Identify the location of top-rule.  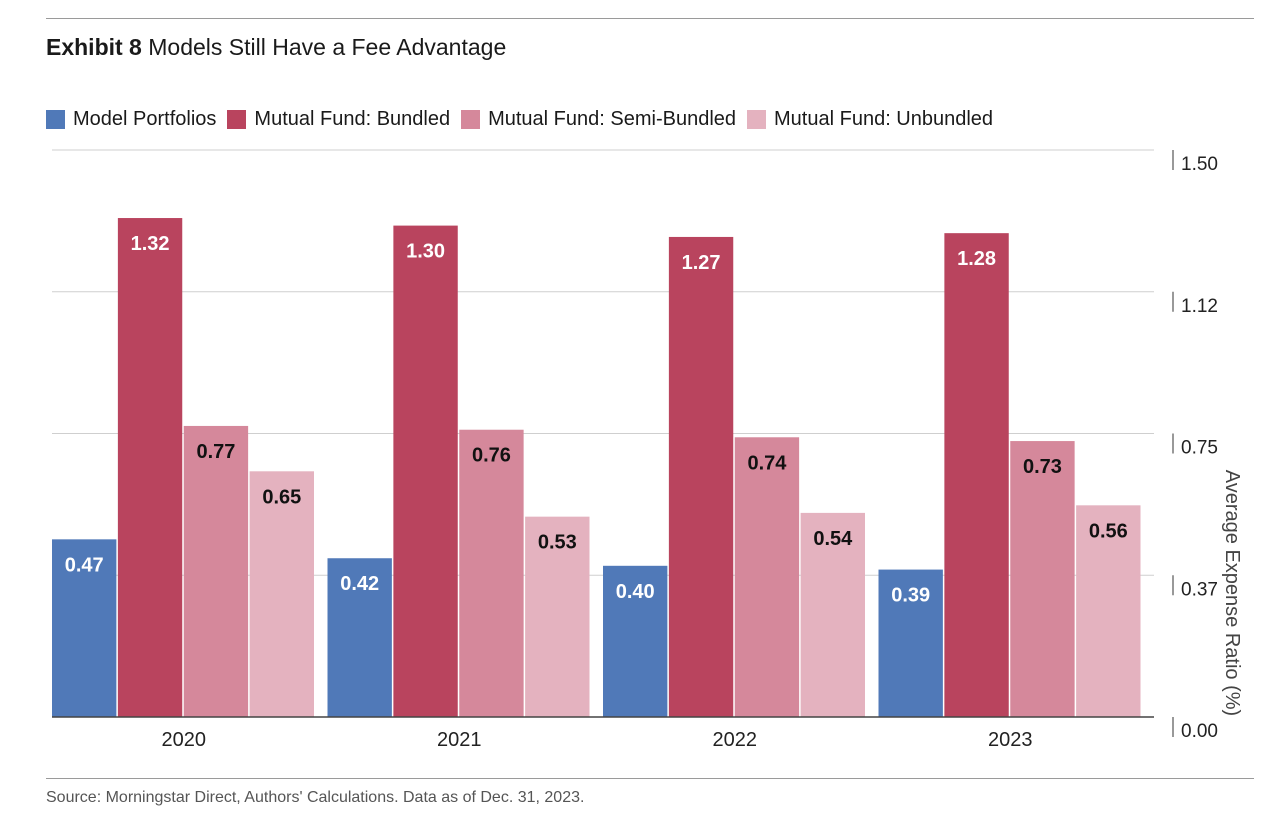
(650, 18).